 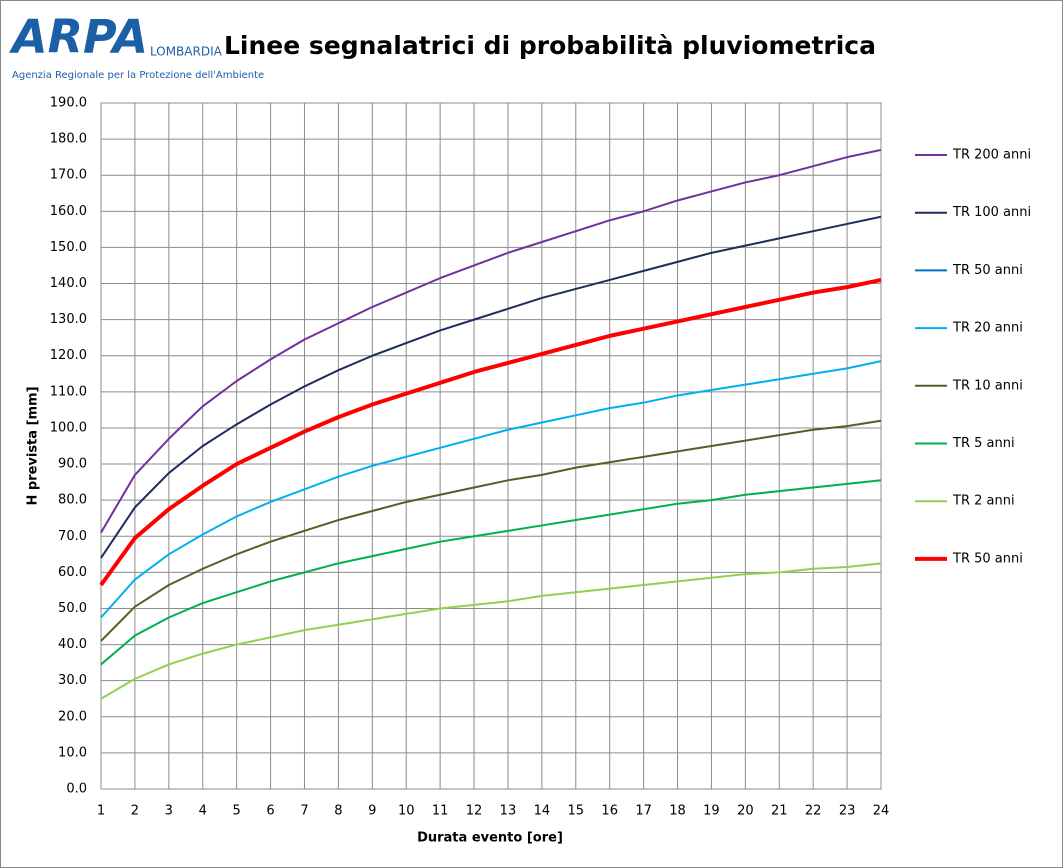 I want to click on y-tick-label: 40.0, so click(x=72, y=644).